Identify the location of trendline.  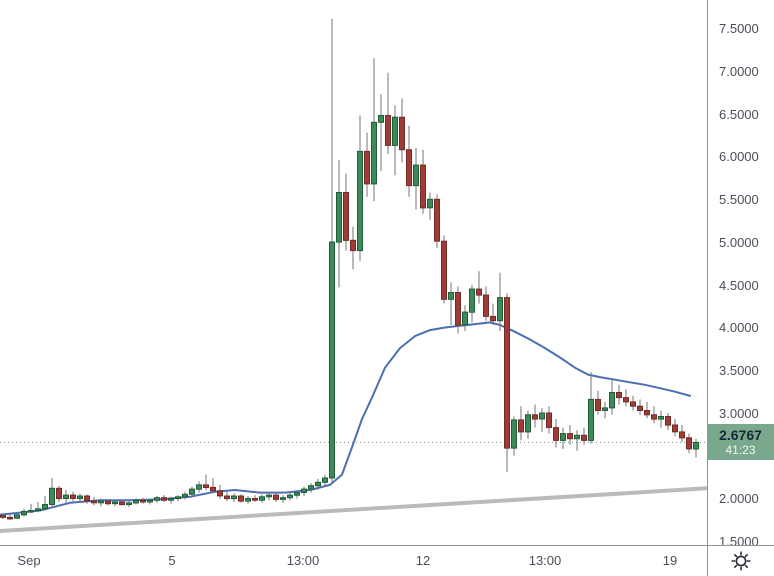
(353, 510).